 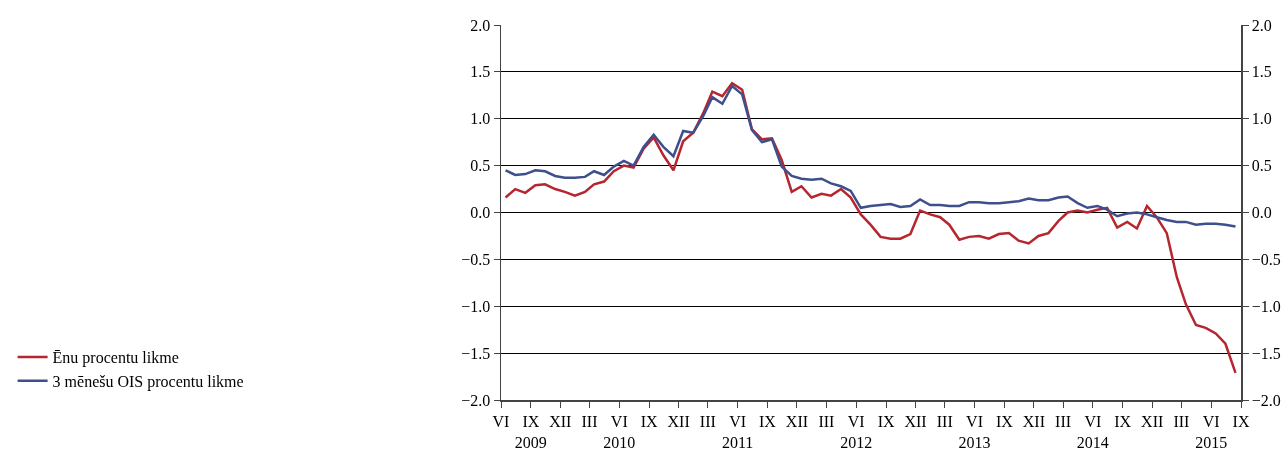 I want to click on y-tick-label: −1.5, so click(x=476, y=353).